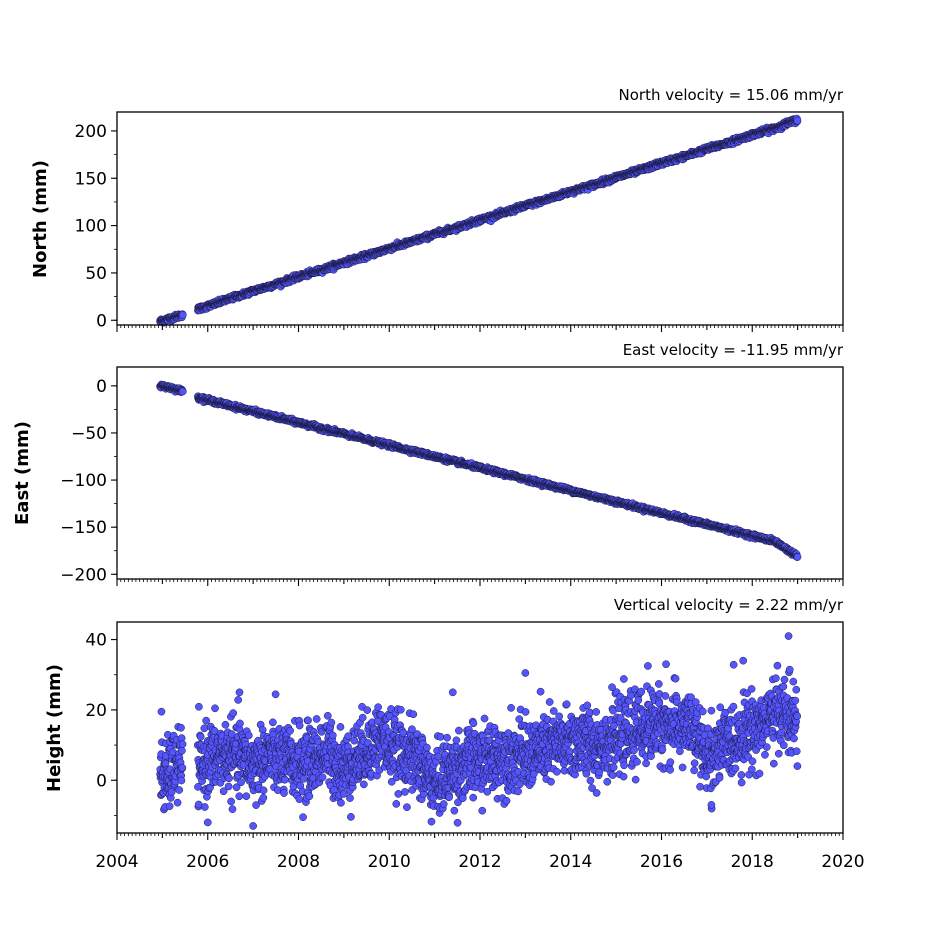  What do you see at coordinates (96, 641) in the screenshot?
I see `height-y-tick-label: 40` at bounding box center [96, 641].